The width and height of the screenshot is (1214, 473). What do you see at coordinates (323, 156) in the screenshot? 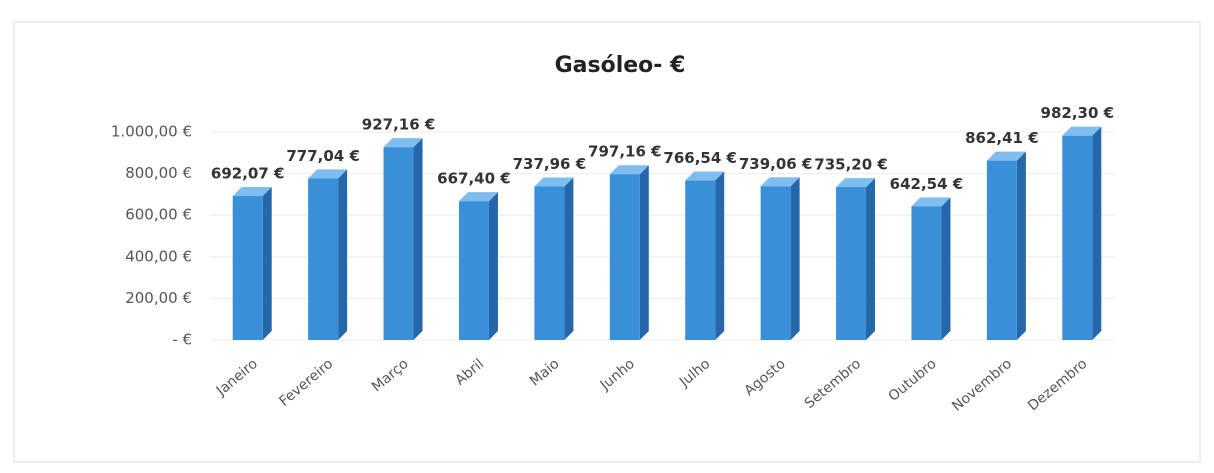
I see `value-label: 777,04 €` at bounding box center [323, 156].